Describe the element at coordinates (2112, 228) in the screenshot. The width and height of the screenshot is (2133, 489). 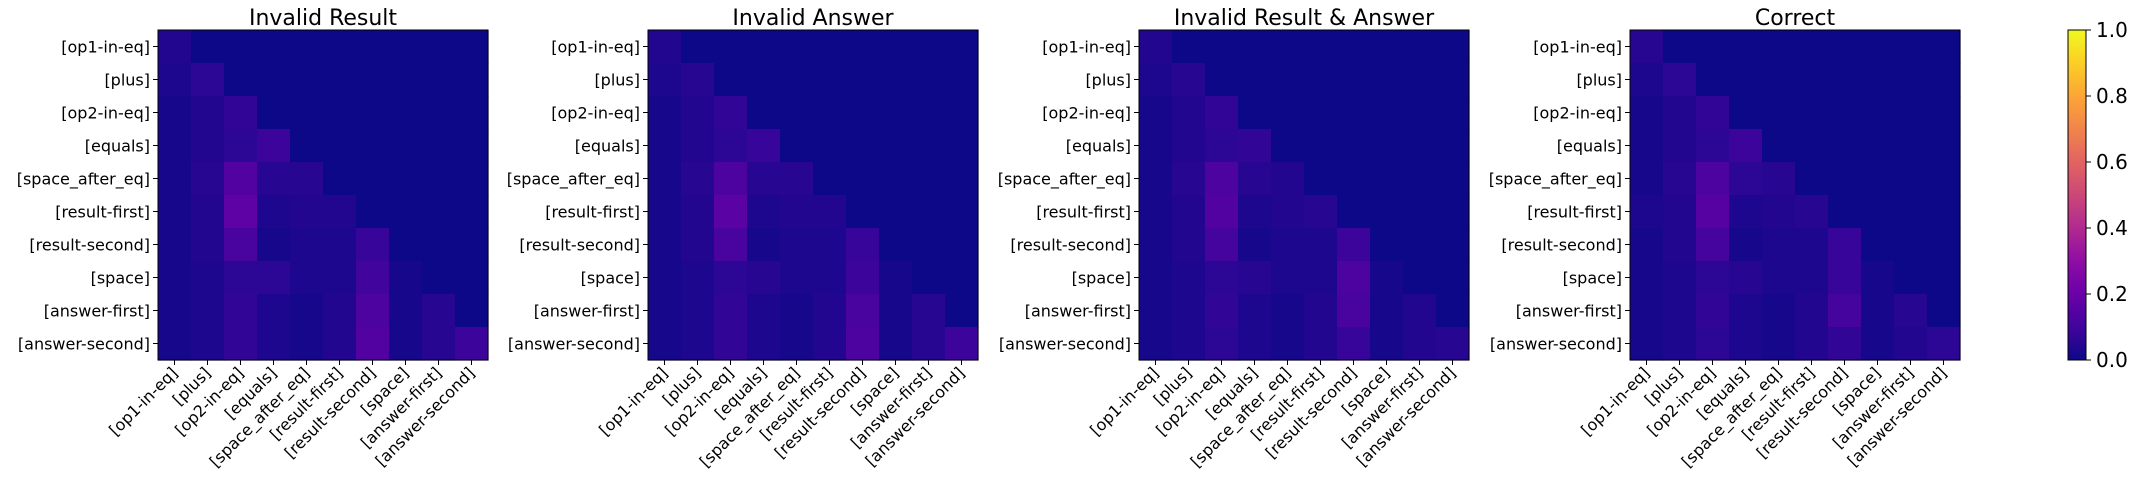
I see `colorbar-tick-label: 0.4` at that location.